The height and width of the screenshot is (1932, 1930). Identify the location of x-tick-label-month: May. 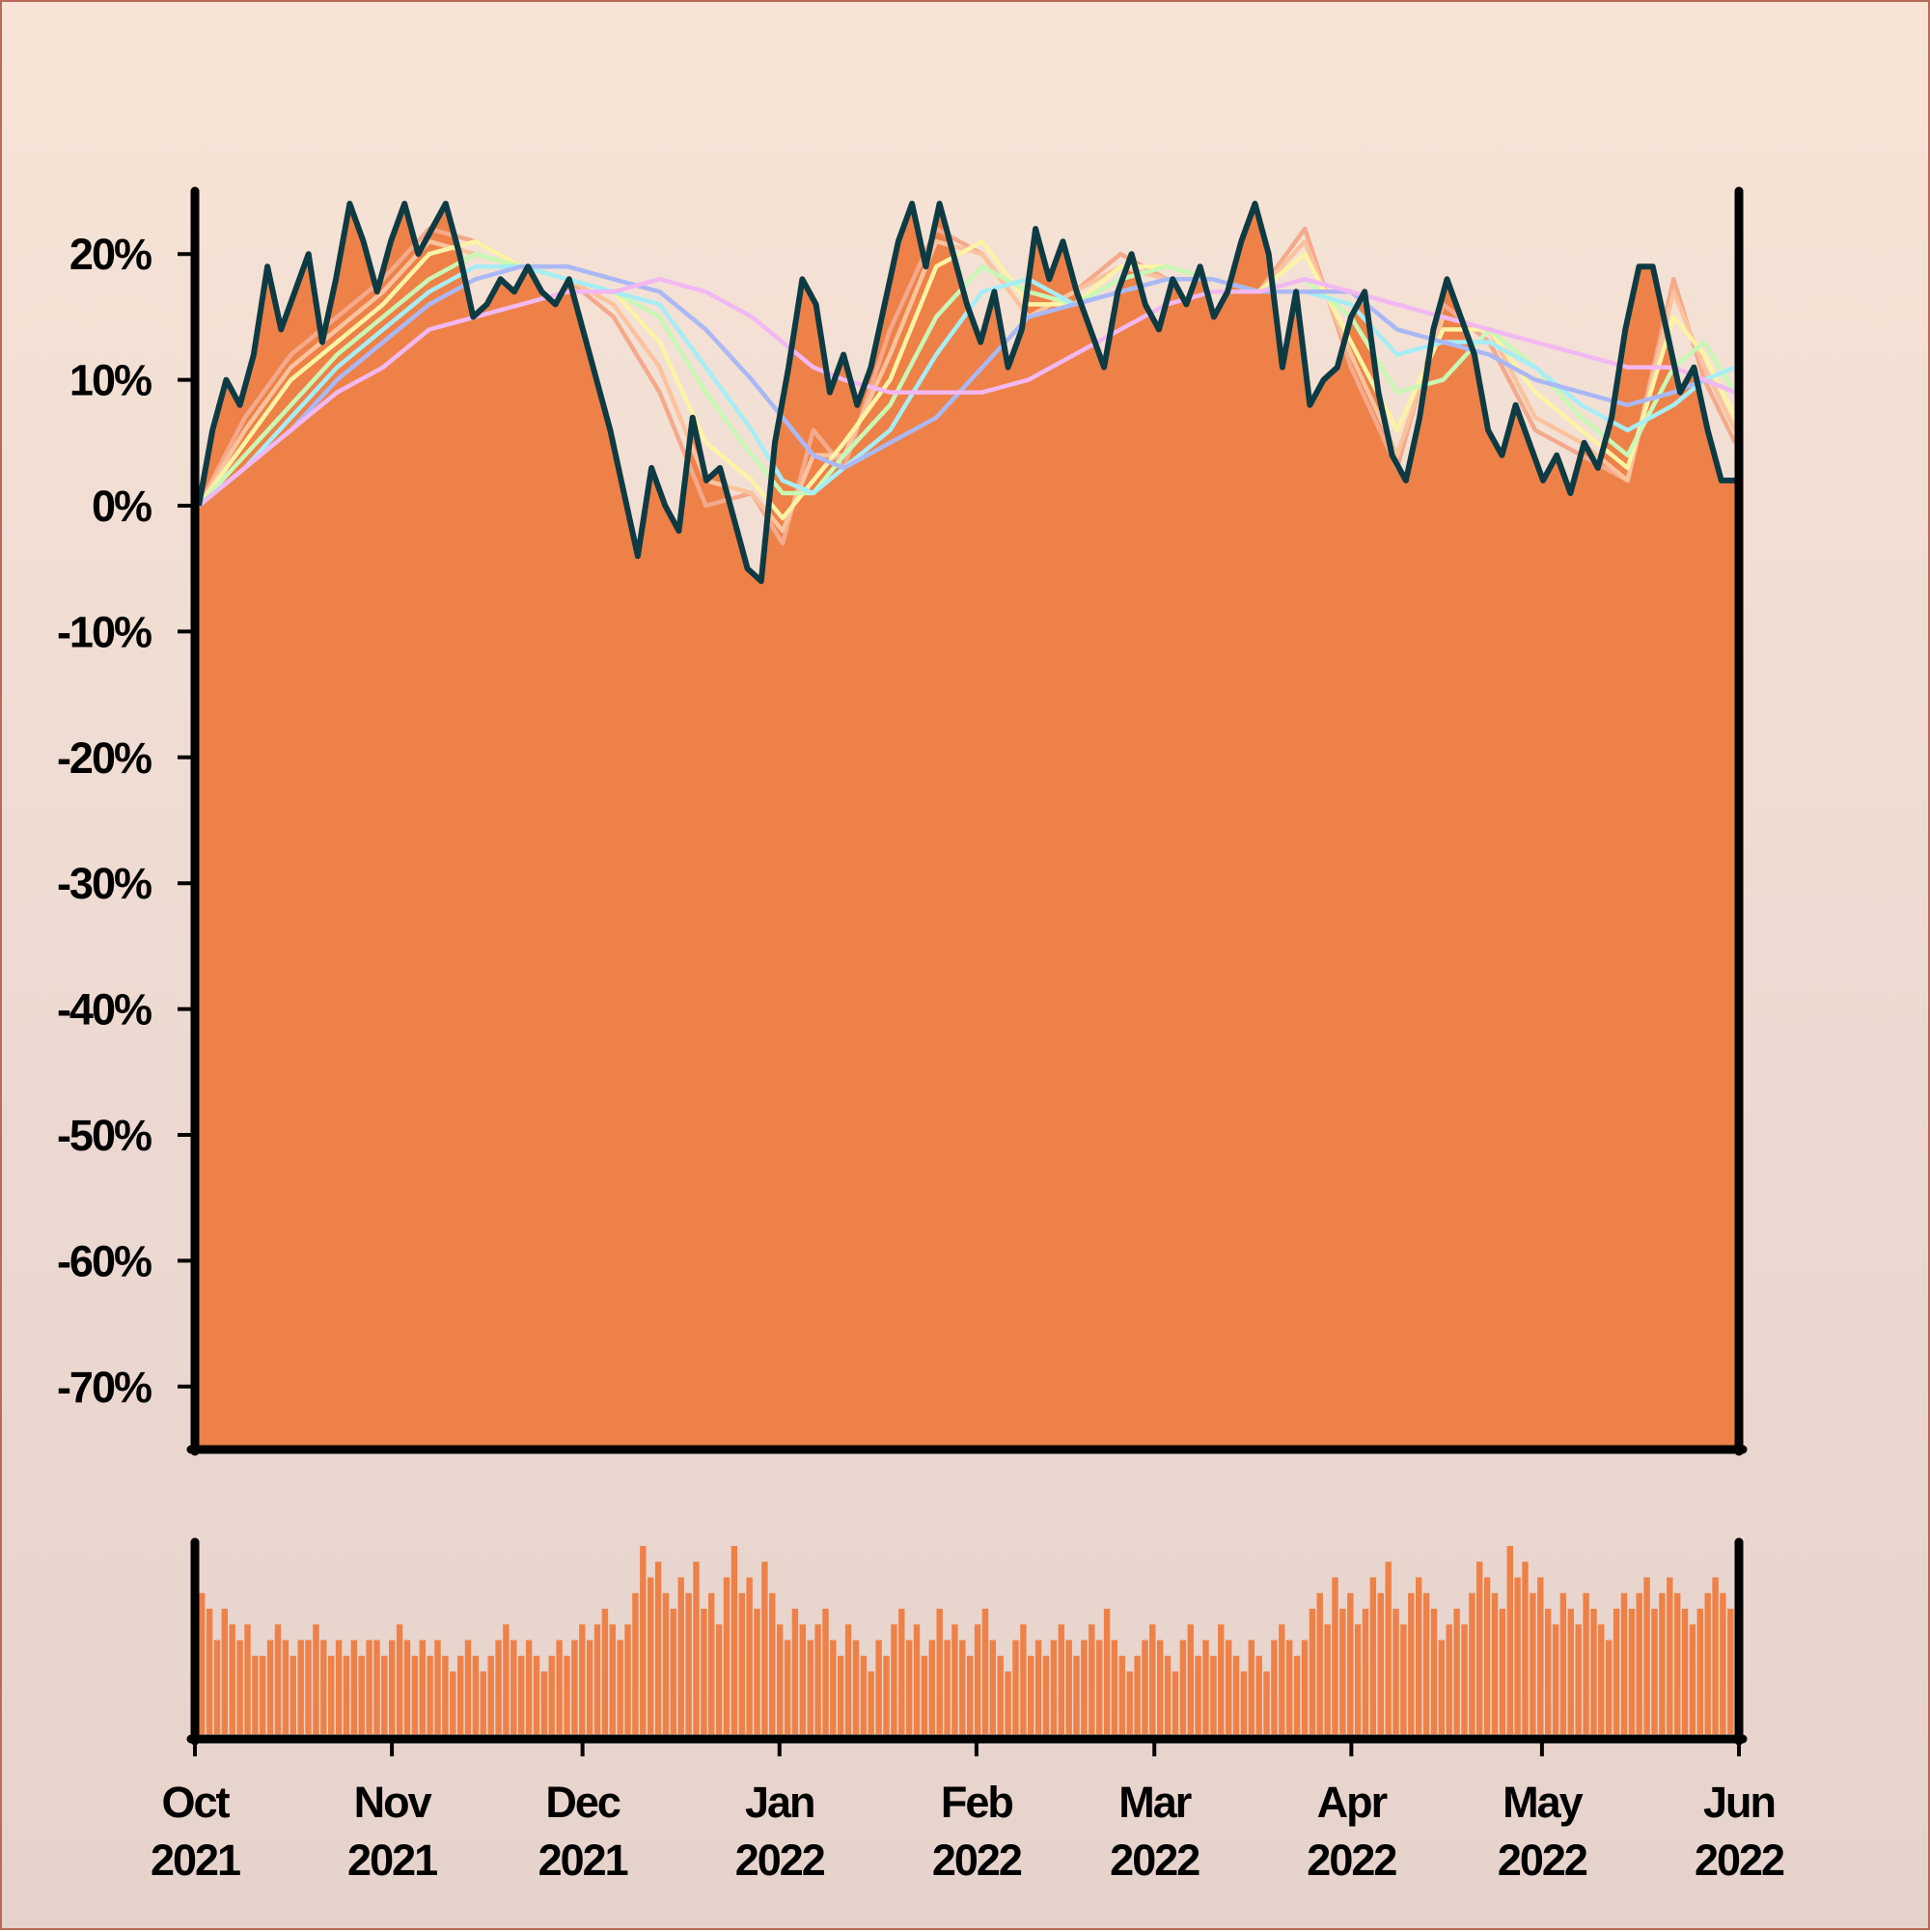
(1543, 1802).